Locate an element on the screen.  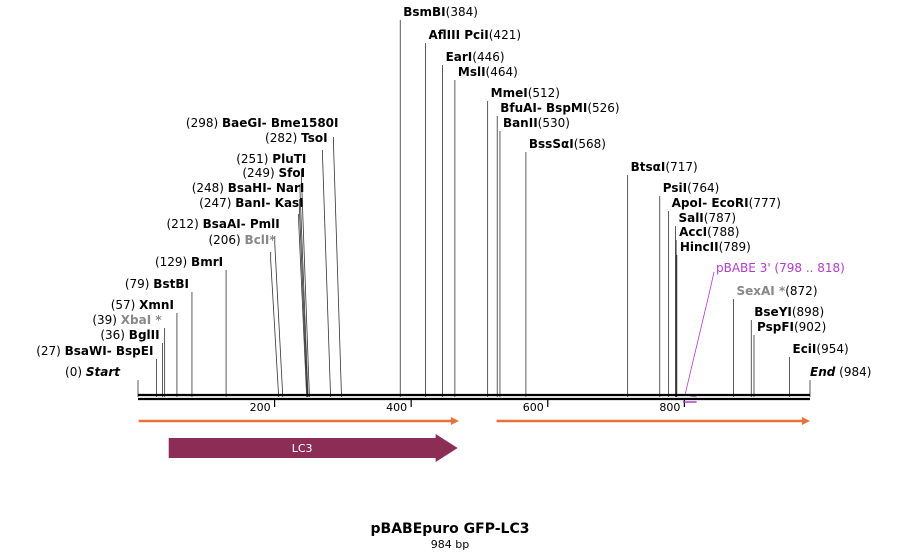
map-length: 984 bp is located at coordinates (450, 544).